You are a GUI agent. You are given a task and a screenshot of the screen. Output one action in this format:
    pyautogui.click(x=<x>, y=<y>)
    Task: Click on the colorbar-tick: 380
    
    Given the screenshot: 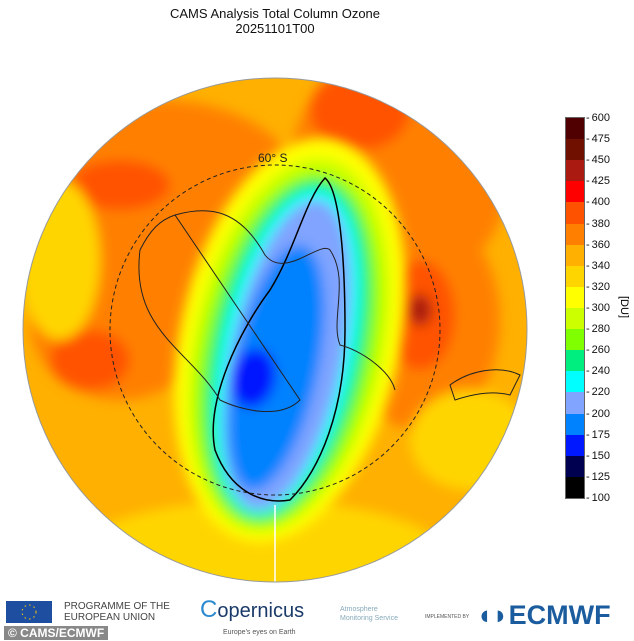 What is the action you would take?
    pyautogui.click(x=598, y=224)
    